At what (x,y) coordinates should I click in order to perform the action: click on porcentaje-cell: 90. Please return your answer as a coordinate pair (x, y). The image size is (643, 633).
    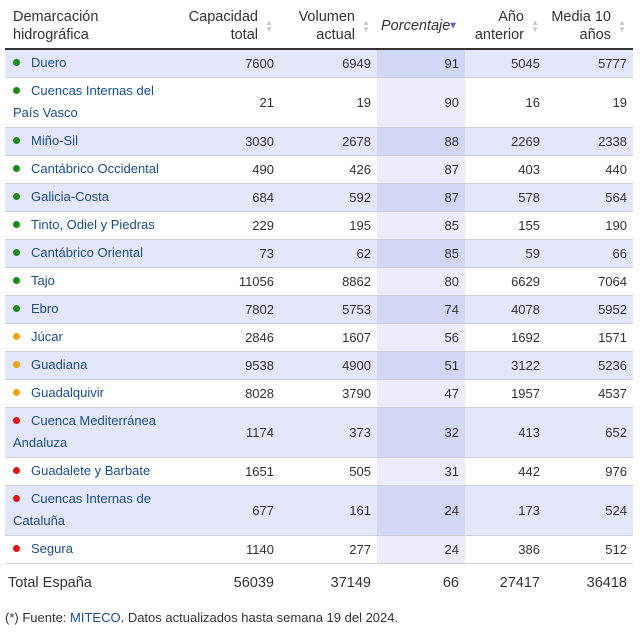
    Looking at the image, I should click on (421, 102).